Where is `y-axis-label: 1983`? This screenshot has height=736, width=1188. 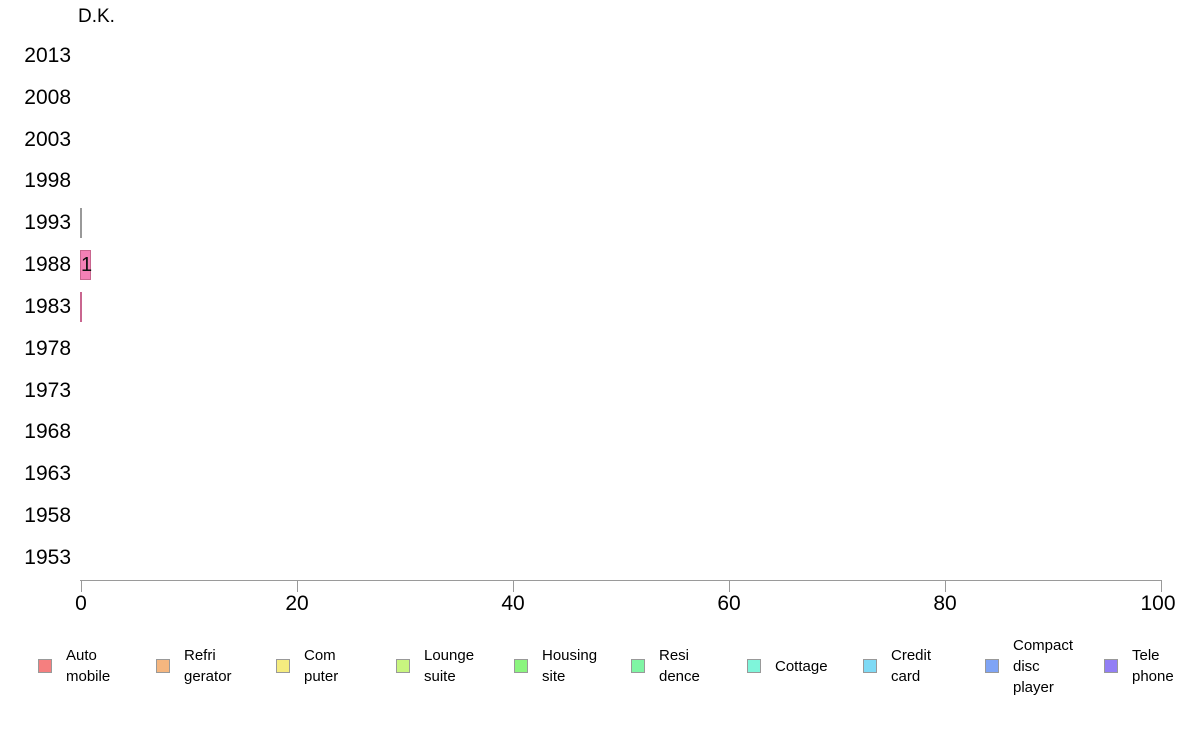
y-axis-label: 1983 is located at coordinates (47, 306).